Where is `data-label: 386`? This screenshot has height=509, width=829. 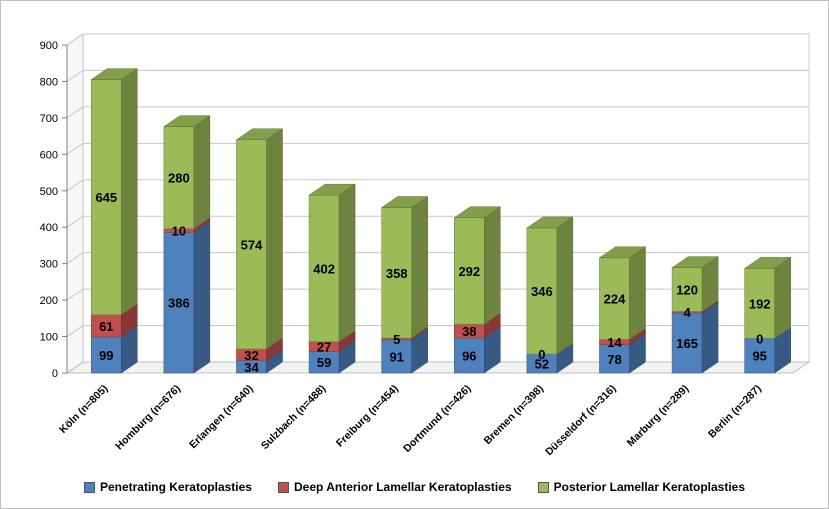
data-label: 386 is located at coordinates (179, 303).